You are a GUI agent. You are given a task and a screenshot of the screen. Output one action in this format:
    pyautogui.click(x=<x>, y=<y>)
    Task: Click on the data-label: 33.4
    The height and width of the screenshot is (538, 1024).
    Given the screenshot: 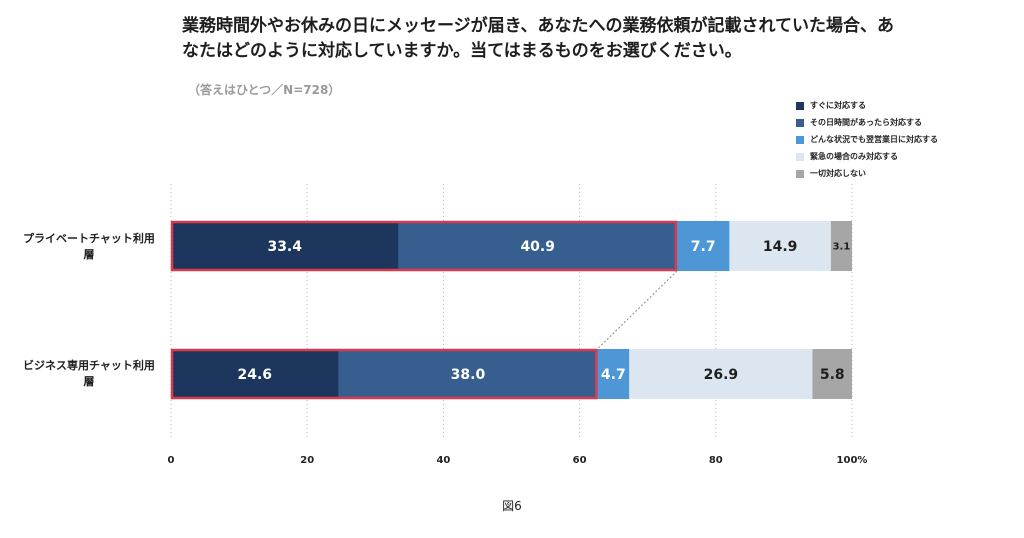 What is the action you would take?
    pyautogui.click(x=284, y=247)
    